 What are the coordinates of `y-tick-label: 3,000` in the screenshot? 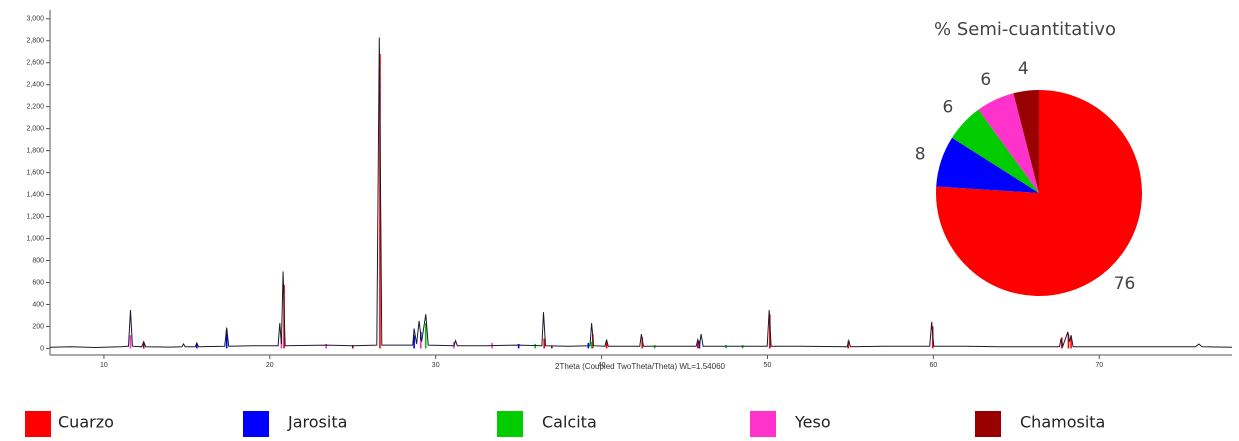 It's located at (35, 19).